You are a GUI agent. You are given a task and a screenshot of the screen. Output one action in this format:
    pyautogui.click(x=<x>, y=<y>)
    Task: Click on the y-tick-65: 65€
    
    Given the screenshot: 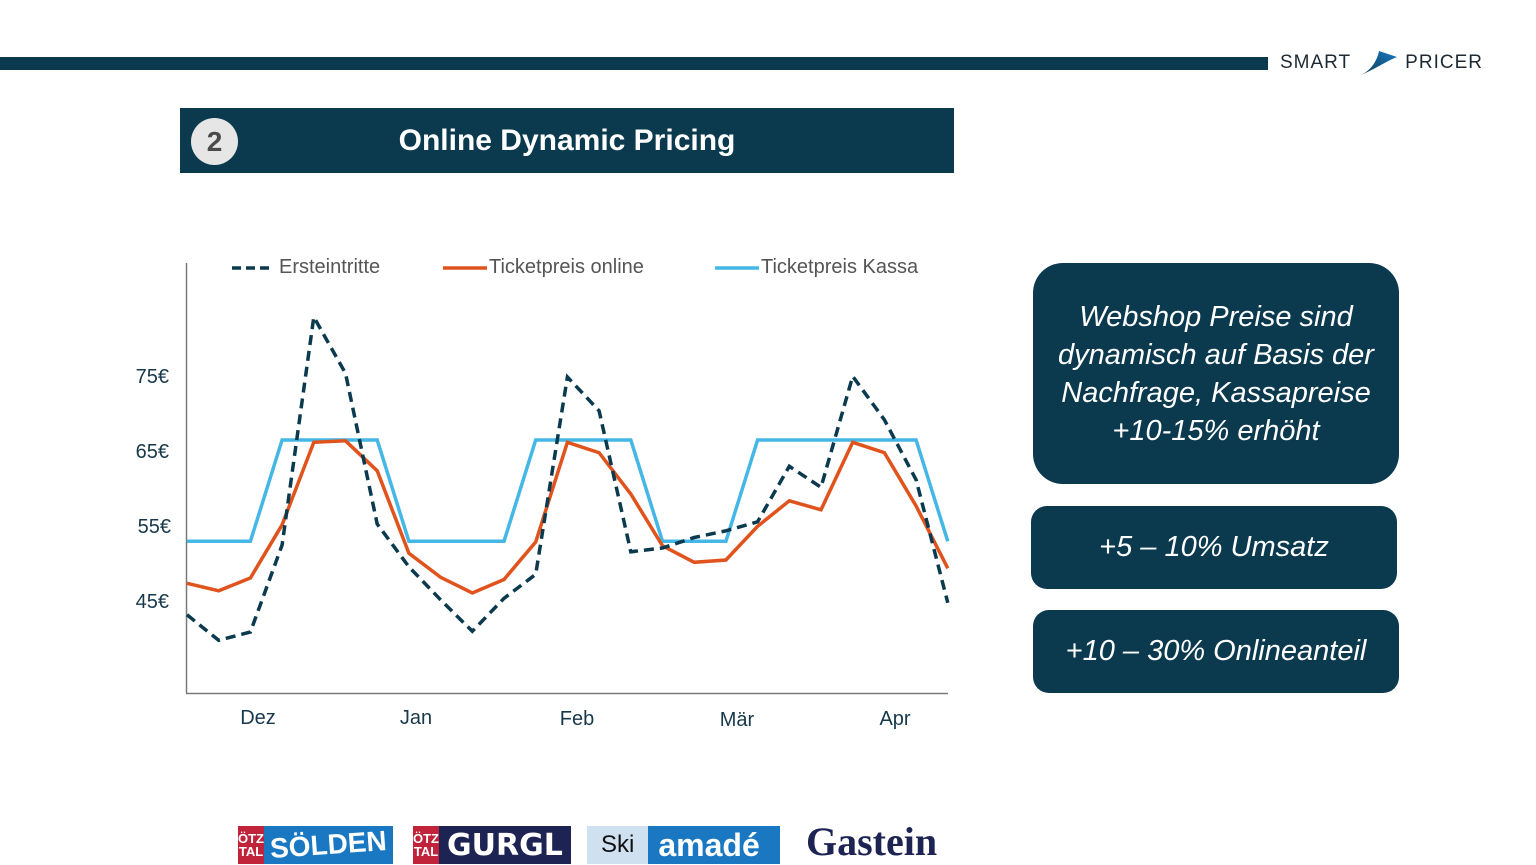 What is the action you would take?
    pyautogui.click(x=152, y=452)
    